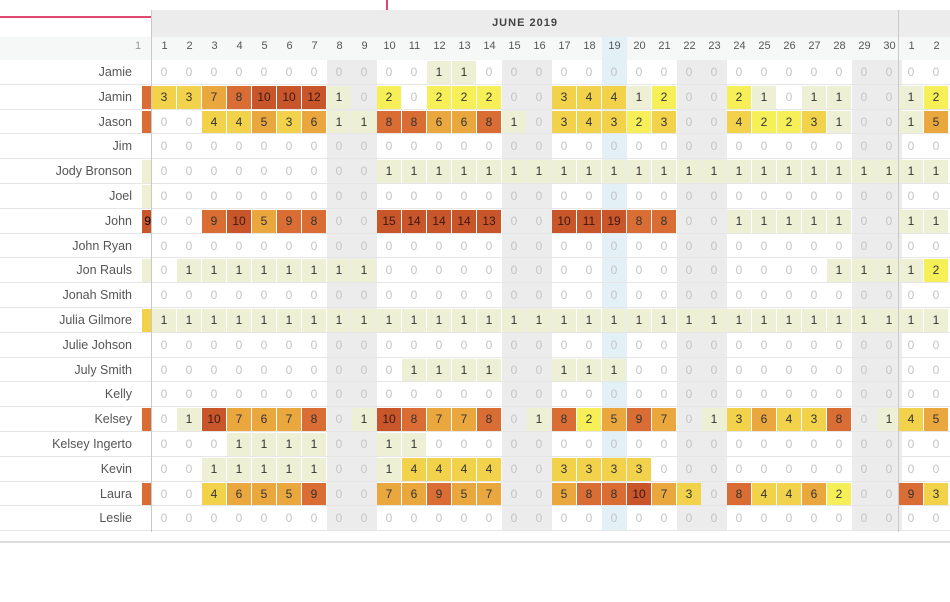 The width and height of the screenshot is (950, 602). I want to click on heatmap-cell: 10, so click(564, 221).